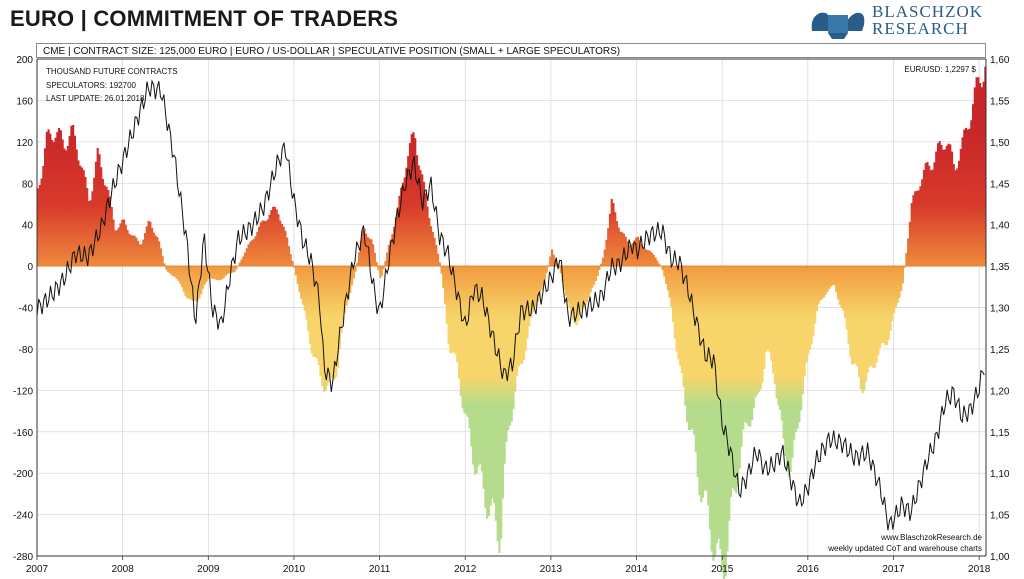 This screenshot has height=579, width=1024. Describe the element at coordinates (1000, 184) in the screenshot. I see `right-tick-label: 1,45` at that location.